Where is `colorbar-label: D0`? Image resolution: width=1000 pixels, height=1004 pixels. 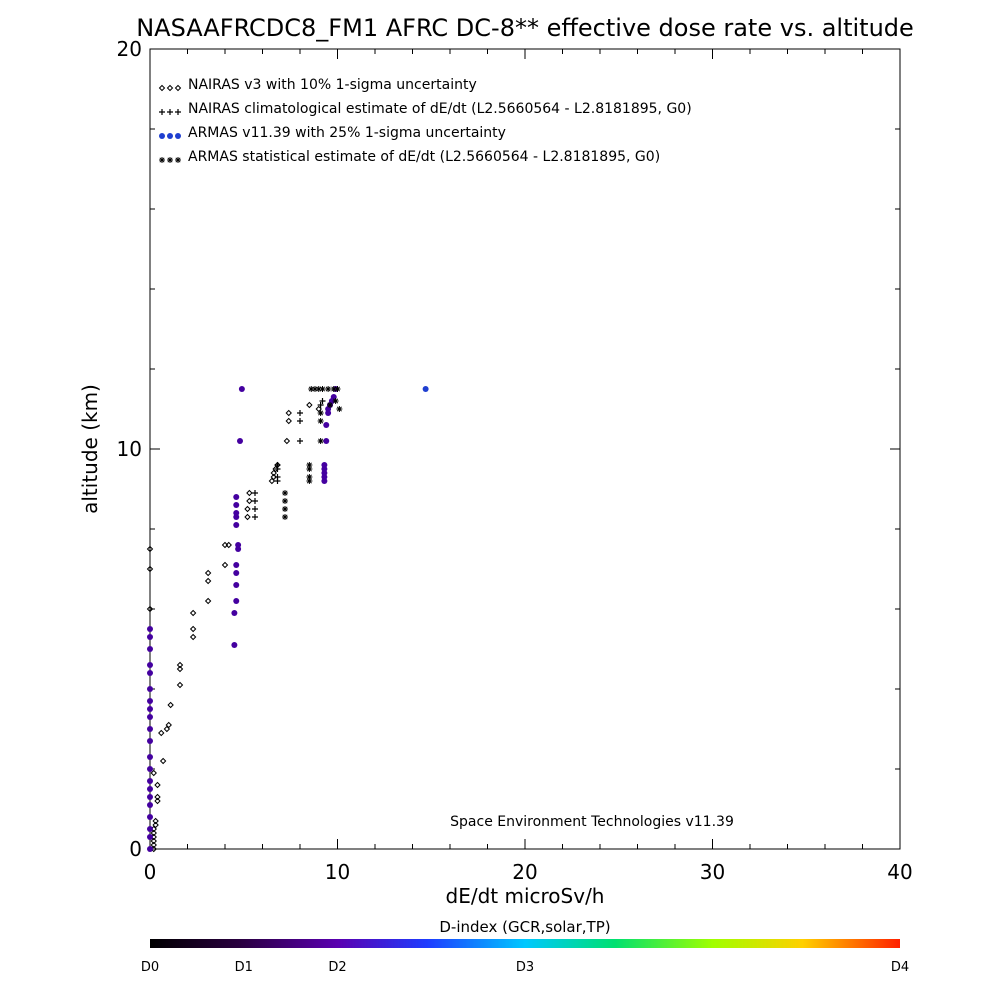
colorbar-label: D0 is located at coordinates (150, 967).